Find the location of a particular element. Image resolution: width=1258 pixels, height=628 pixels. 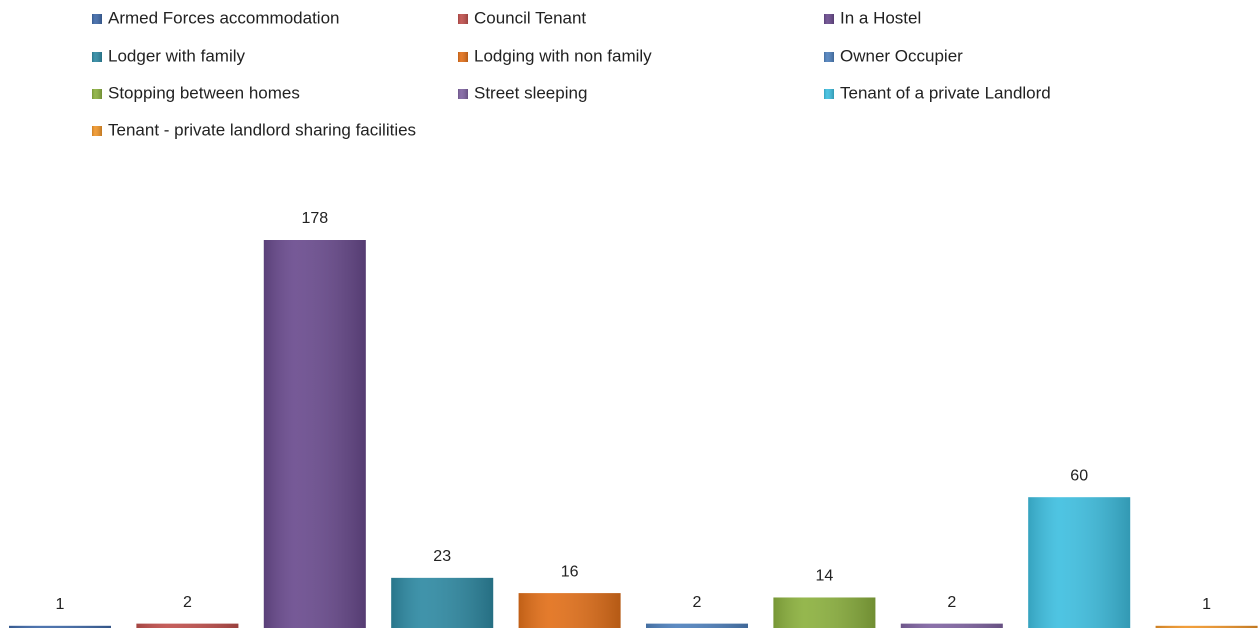

value-label: 16 is located at coordinates (570, 571).